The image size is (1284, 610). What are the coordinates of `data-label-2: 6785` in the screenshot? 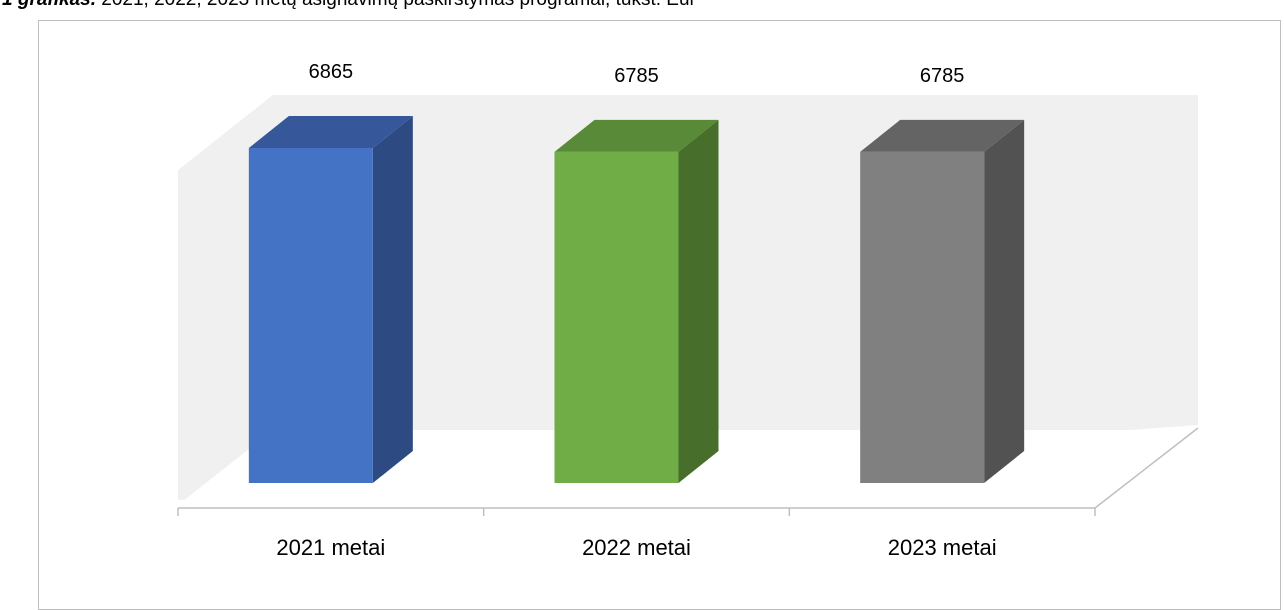 It's located at (636, 76).